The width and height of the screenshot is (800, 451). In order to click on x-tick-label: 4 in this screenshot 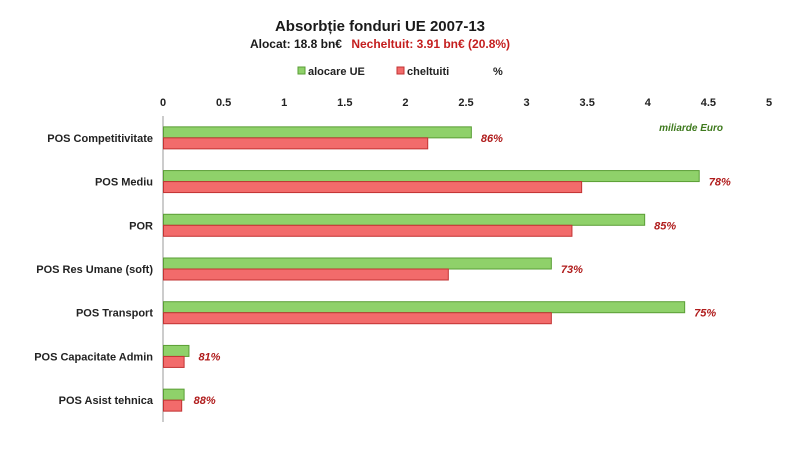, I will do `click(648, 103)`.